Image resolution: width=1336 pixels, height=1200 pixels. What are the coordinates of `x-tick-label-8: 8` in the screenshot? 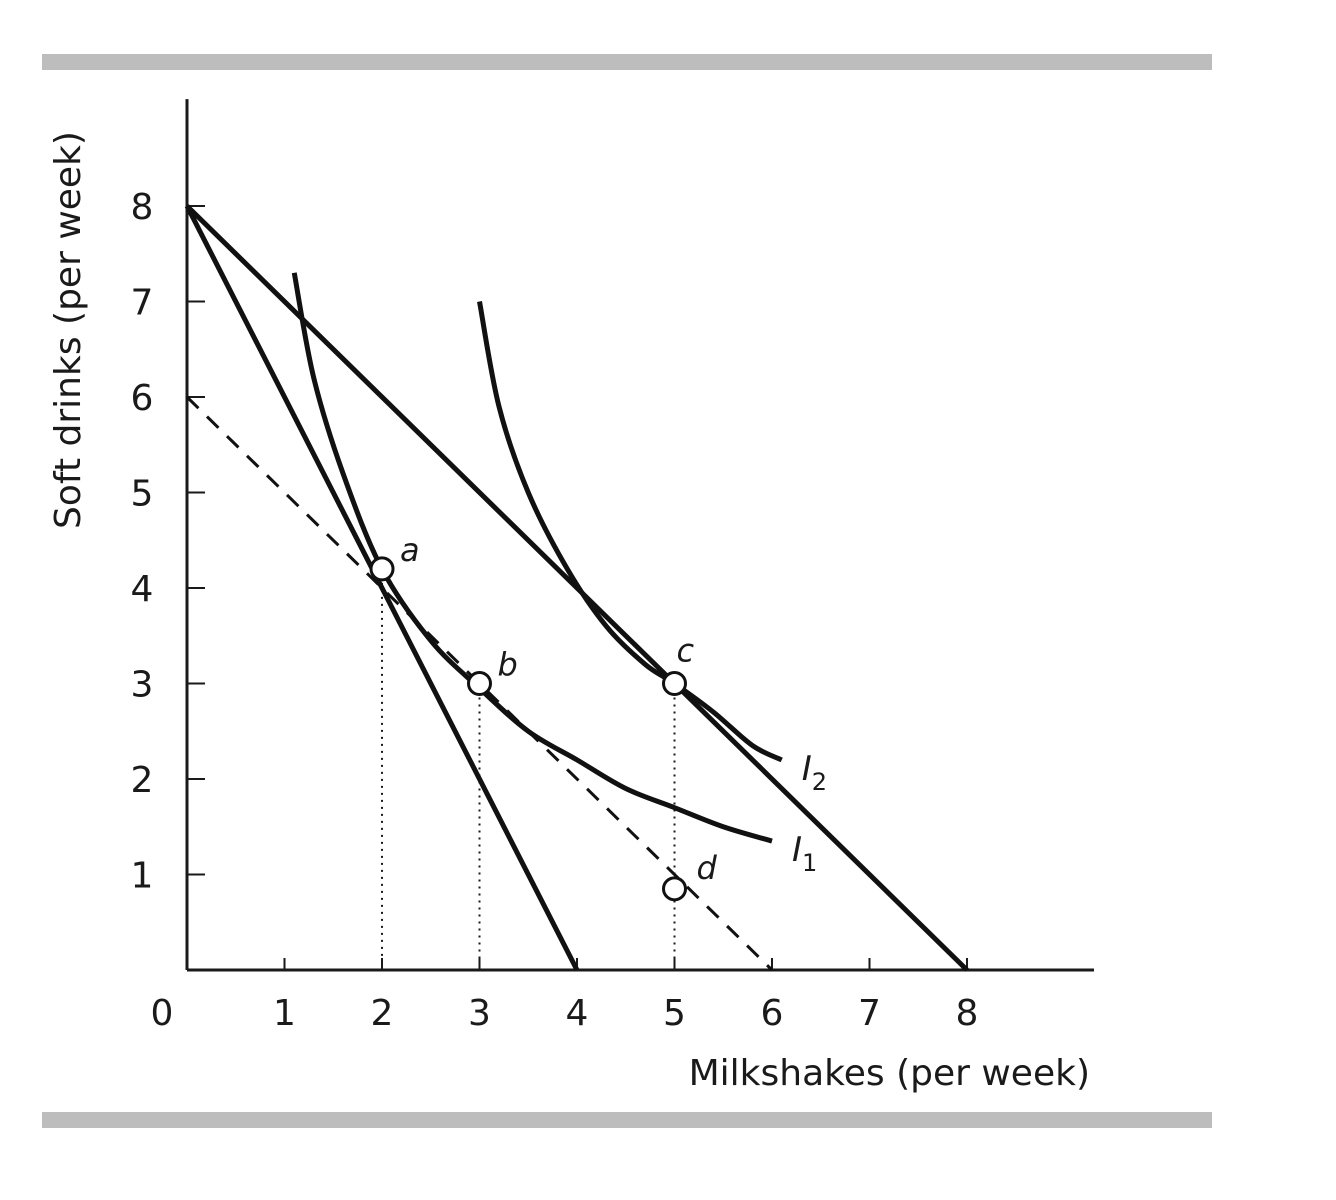 It's located at (967, 1013).